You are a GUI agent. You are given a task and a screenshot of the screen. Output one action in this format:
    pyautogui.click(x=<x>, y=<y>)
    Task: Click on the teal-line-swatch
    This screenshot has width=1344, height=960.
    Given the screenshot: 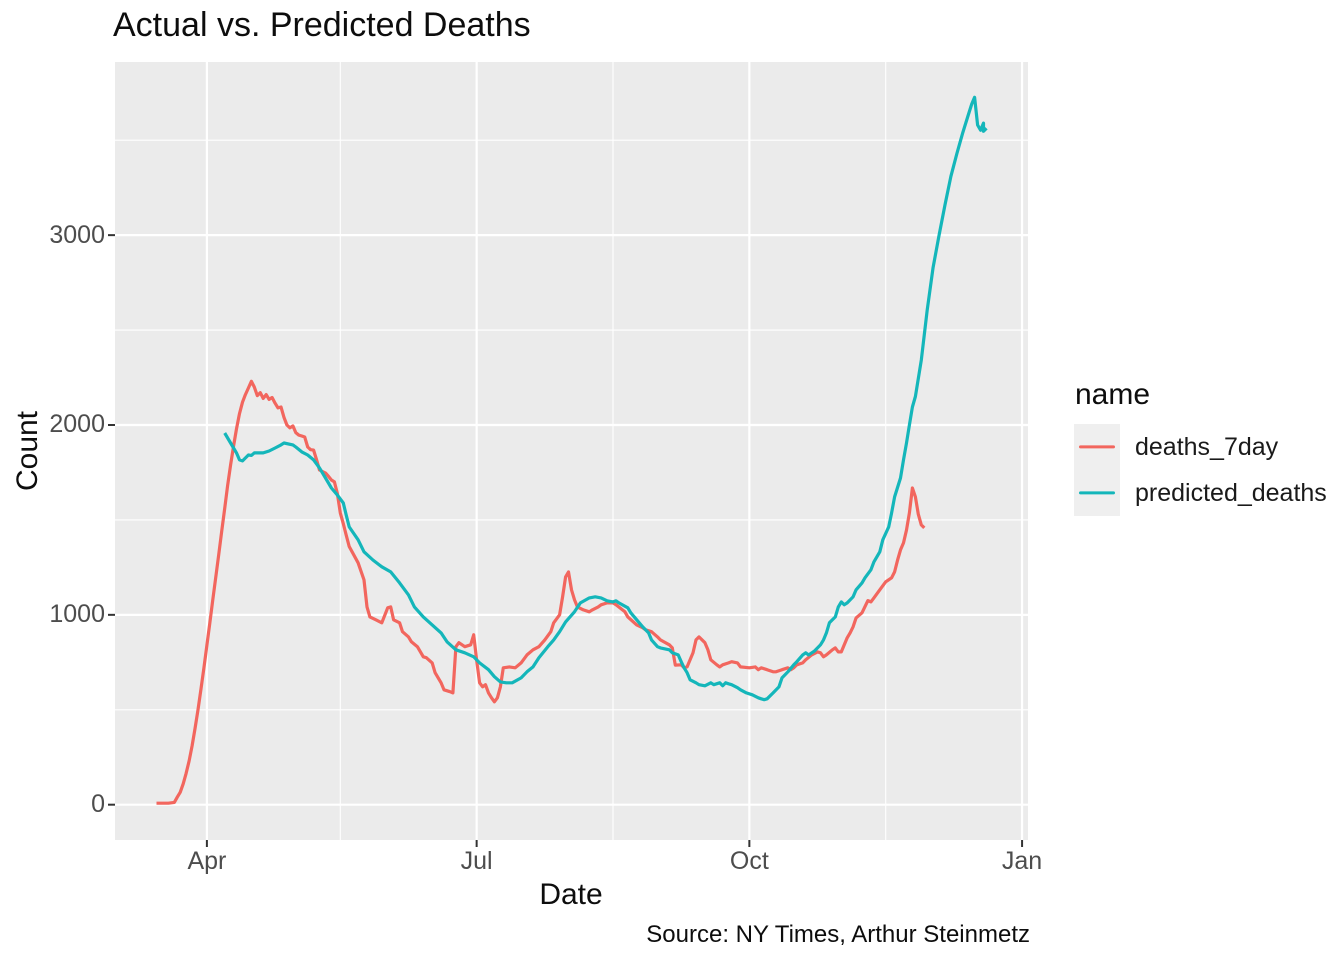 What is the action you would take?
    pyautogui.click(x=1097, y=493)
    